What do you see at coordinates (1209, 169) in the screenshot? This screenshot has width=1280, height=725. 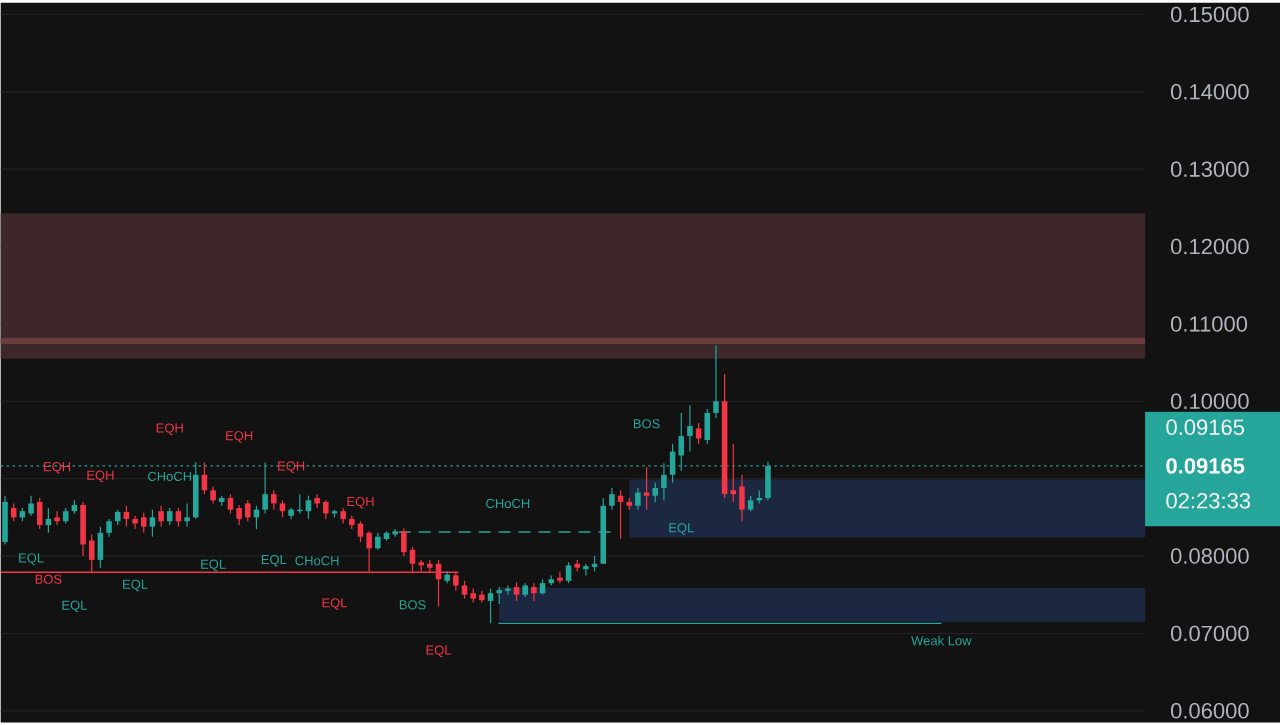 I see `y-tick-label: 0.13000` at bounding box center [1209, 169].